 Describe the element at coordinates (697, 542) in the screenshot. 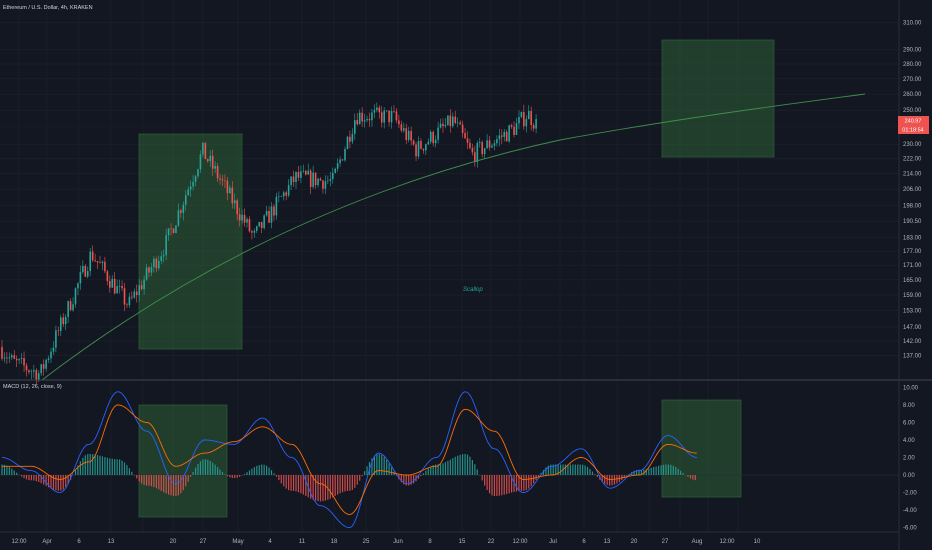

I see `time-tick-label: Aug` at that location.